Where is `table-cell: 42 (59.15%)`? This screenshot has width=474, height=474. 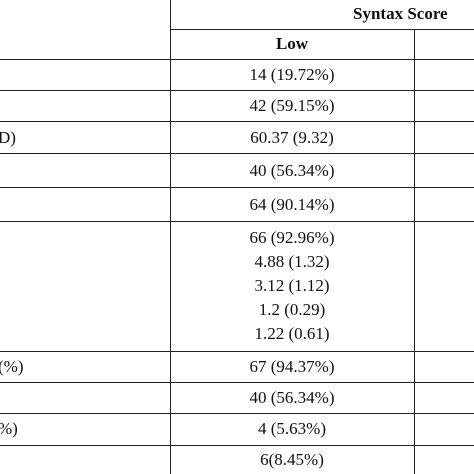
table-cell: 42 (59.15%) is located at coordinates (292, 105).